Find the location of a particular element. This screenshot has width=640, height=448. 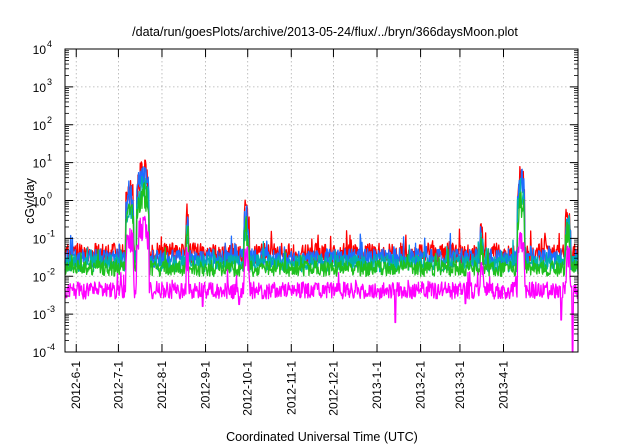

y-tick-exponent: 2 is located at coordinates (49, 120).